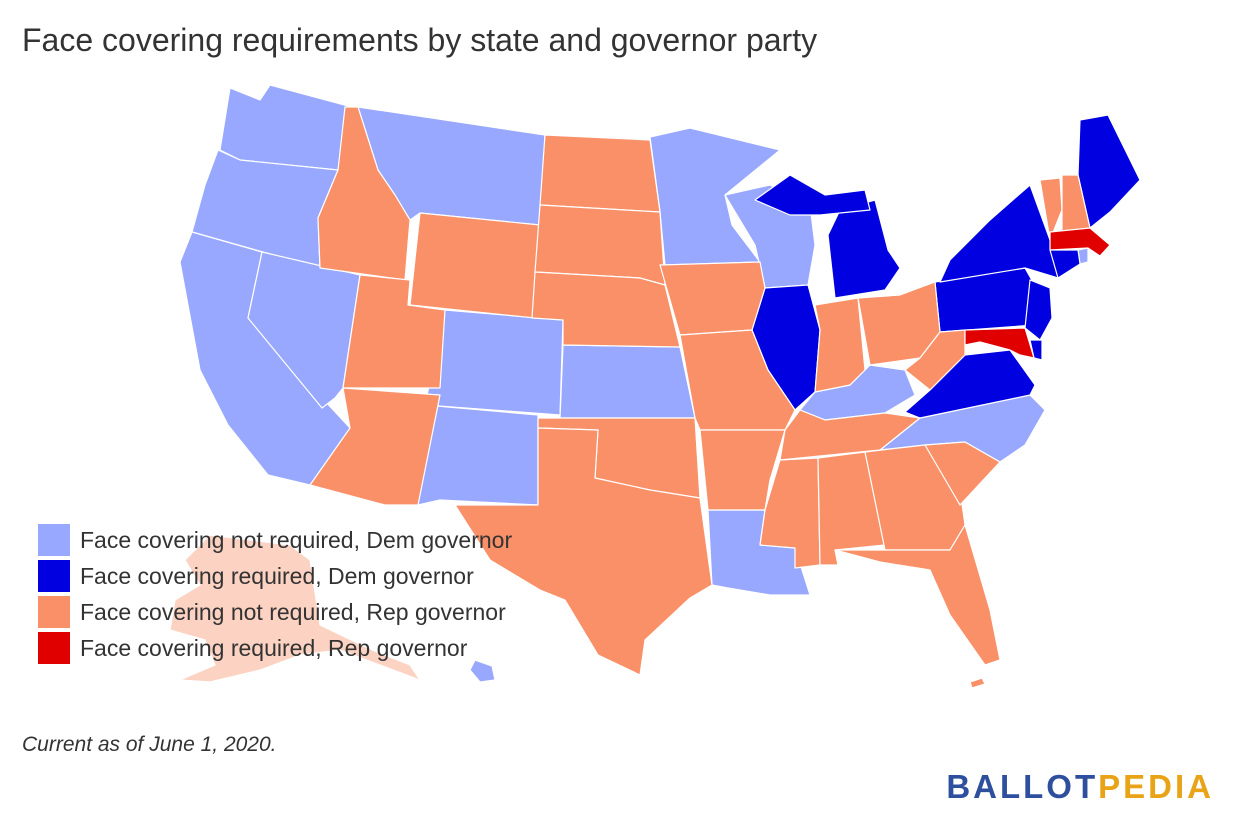 This screenshot has height=840, width=1240. What do you see at coordinates (1156, 786) in the screenshot?
I see `logo-part-2: PEDIA` at bounding box center [1156, 786].